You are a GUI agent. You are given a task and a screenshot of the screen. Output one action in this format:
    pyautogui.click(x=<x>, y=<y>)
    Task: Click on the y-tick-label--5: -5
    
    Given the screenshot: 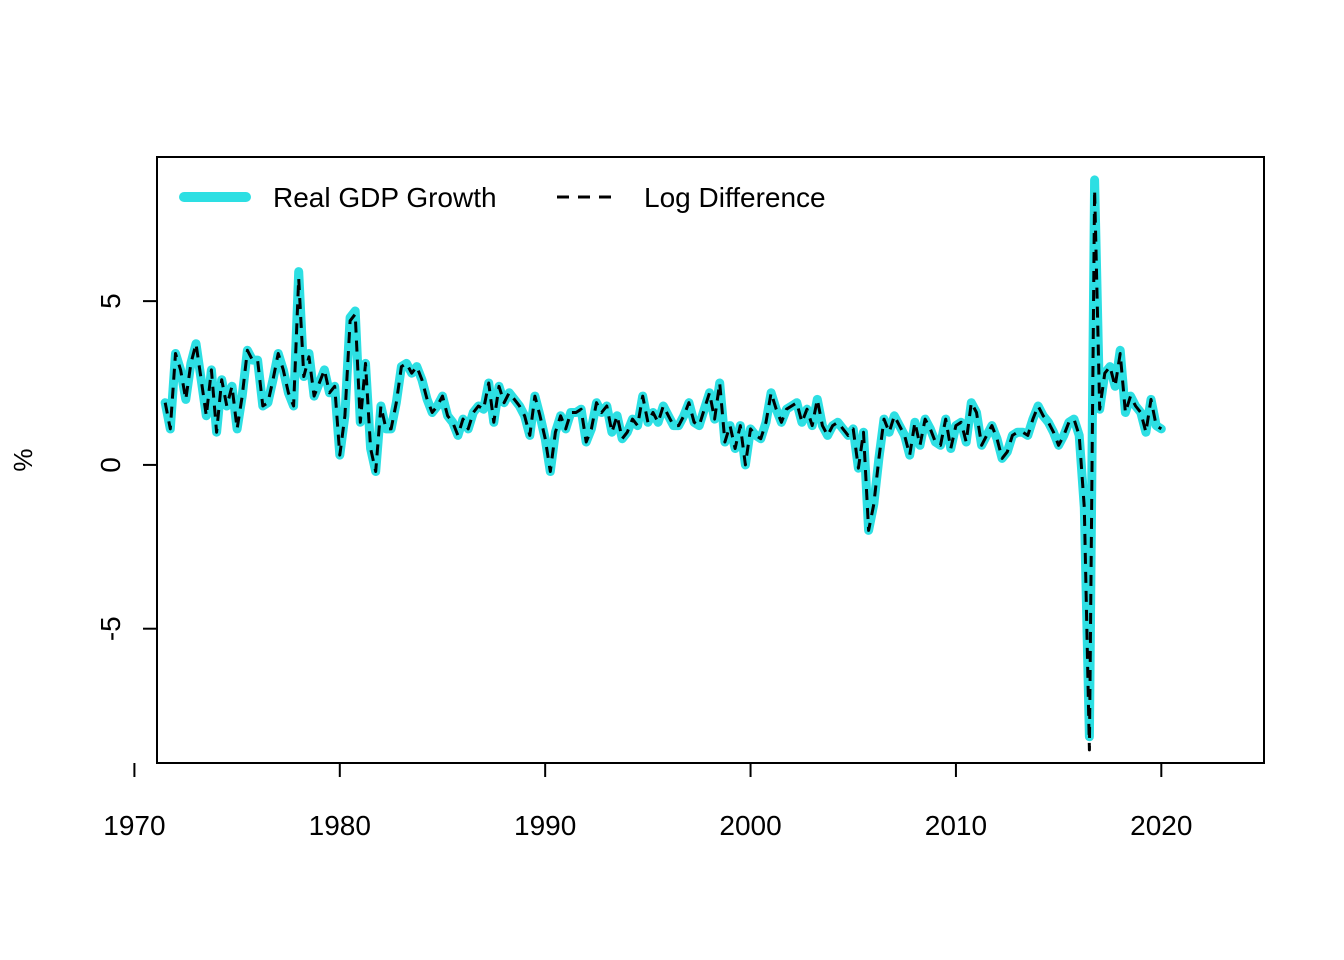 What is the action you would take?
    pyautogui.click(x=110, y=628)
    